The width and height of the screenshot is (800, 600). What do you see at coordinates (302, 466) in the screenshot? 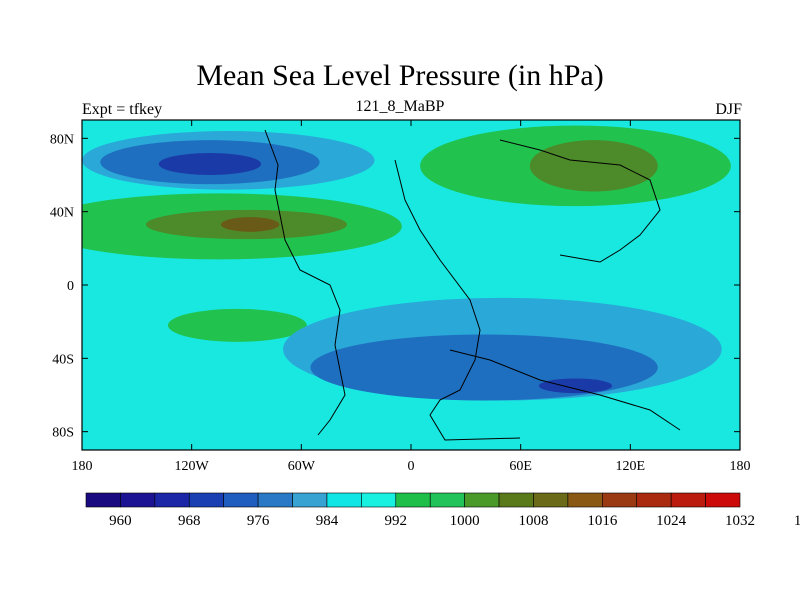
I see `x-tick-label: 60W` at bounding box center [302, 466].